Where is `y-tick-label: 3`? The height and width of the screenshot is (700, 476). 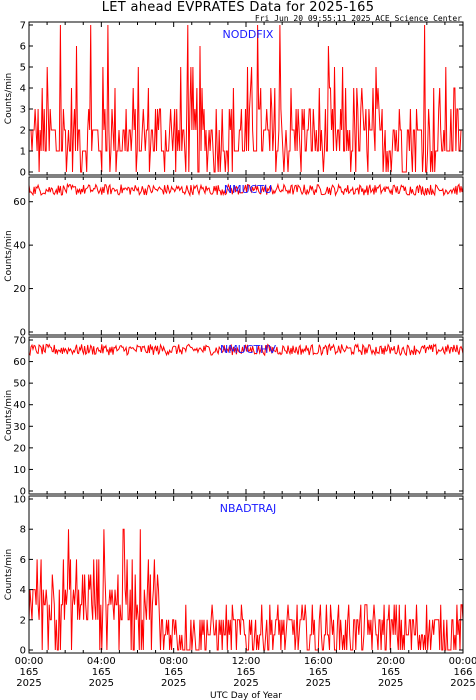 y-tick-label: 3 is located at coordinates (23, 110).